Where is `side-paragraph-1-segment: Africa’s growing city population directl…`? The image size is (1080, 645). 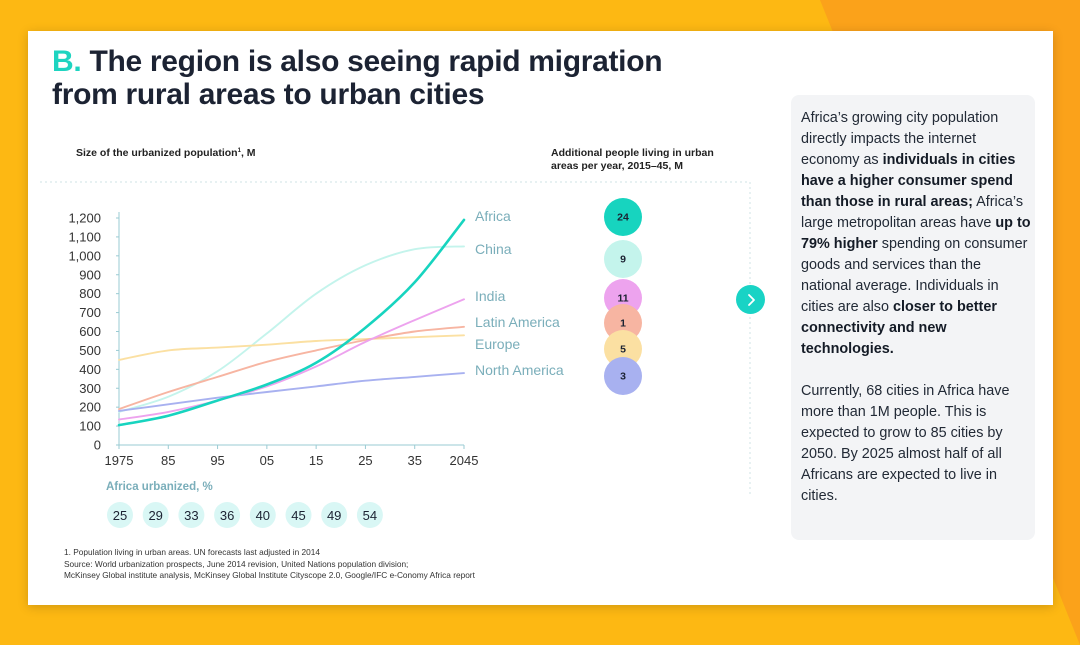 side-paragraph-1-segment: Africa’s growing city population directl… is located at coordinates (900, 139).